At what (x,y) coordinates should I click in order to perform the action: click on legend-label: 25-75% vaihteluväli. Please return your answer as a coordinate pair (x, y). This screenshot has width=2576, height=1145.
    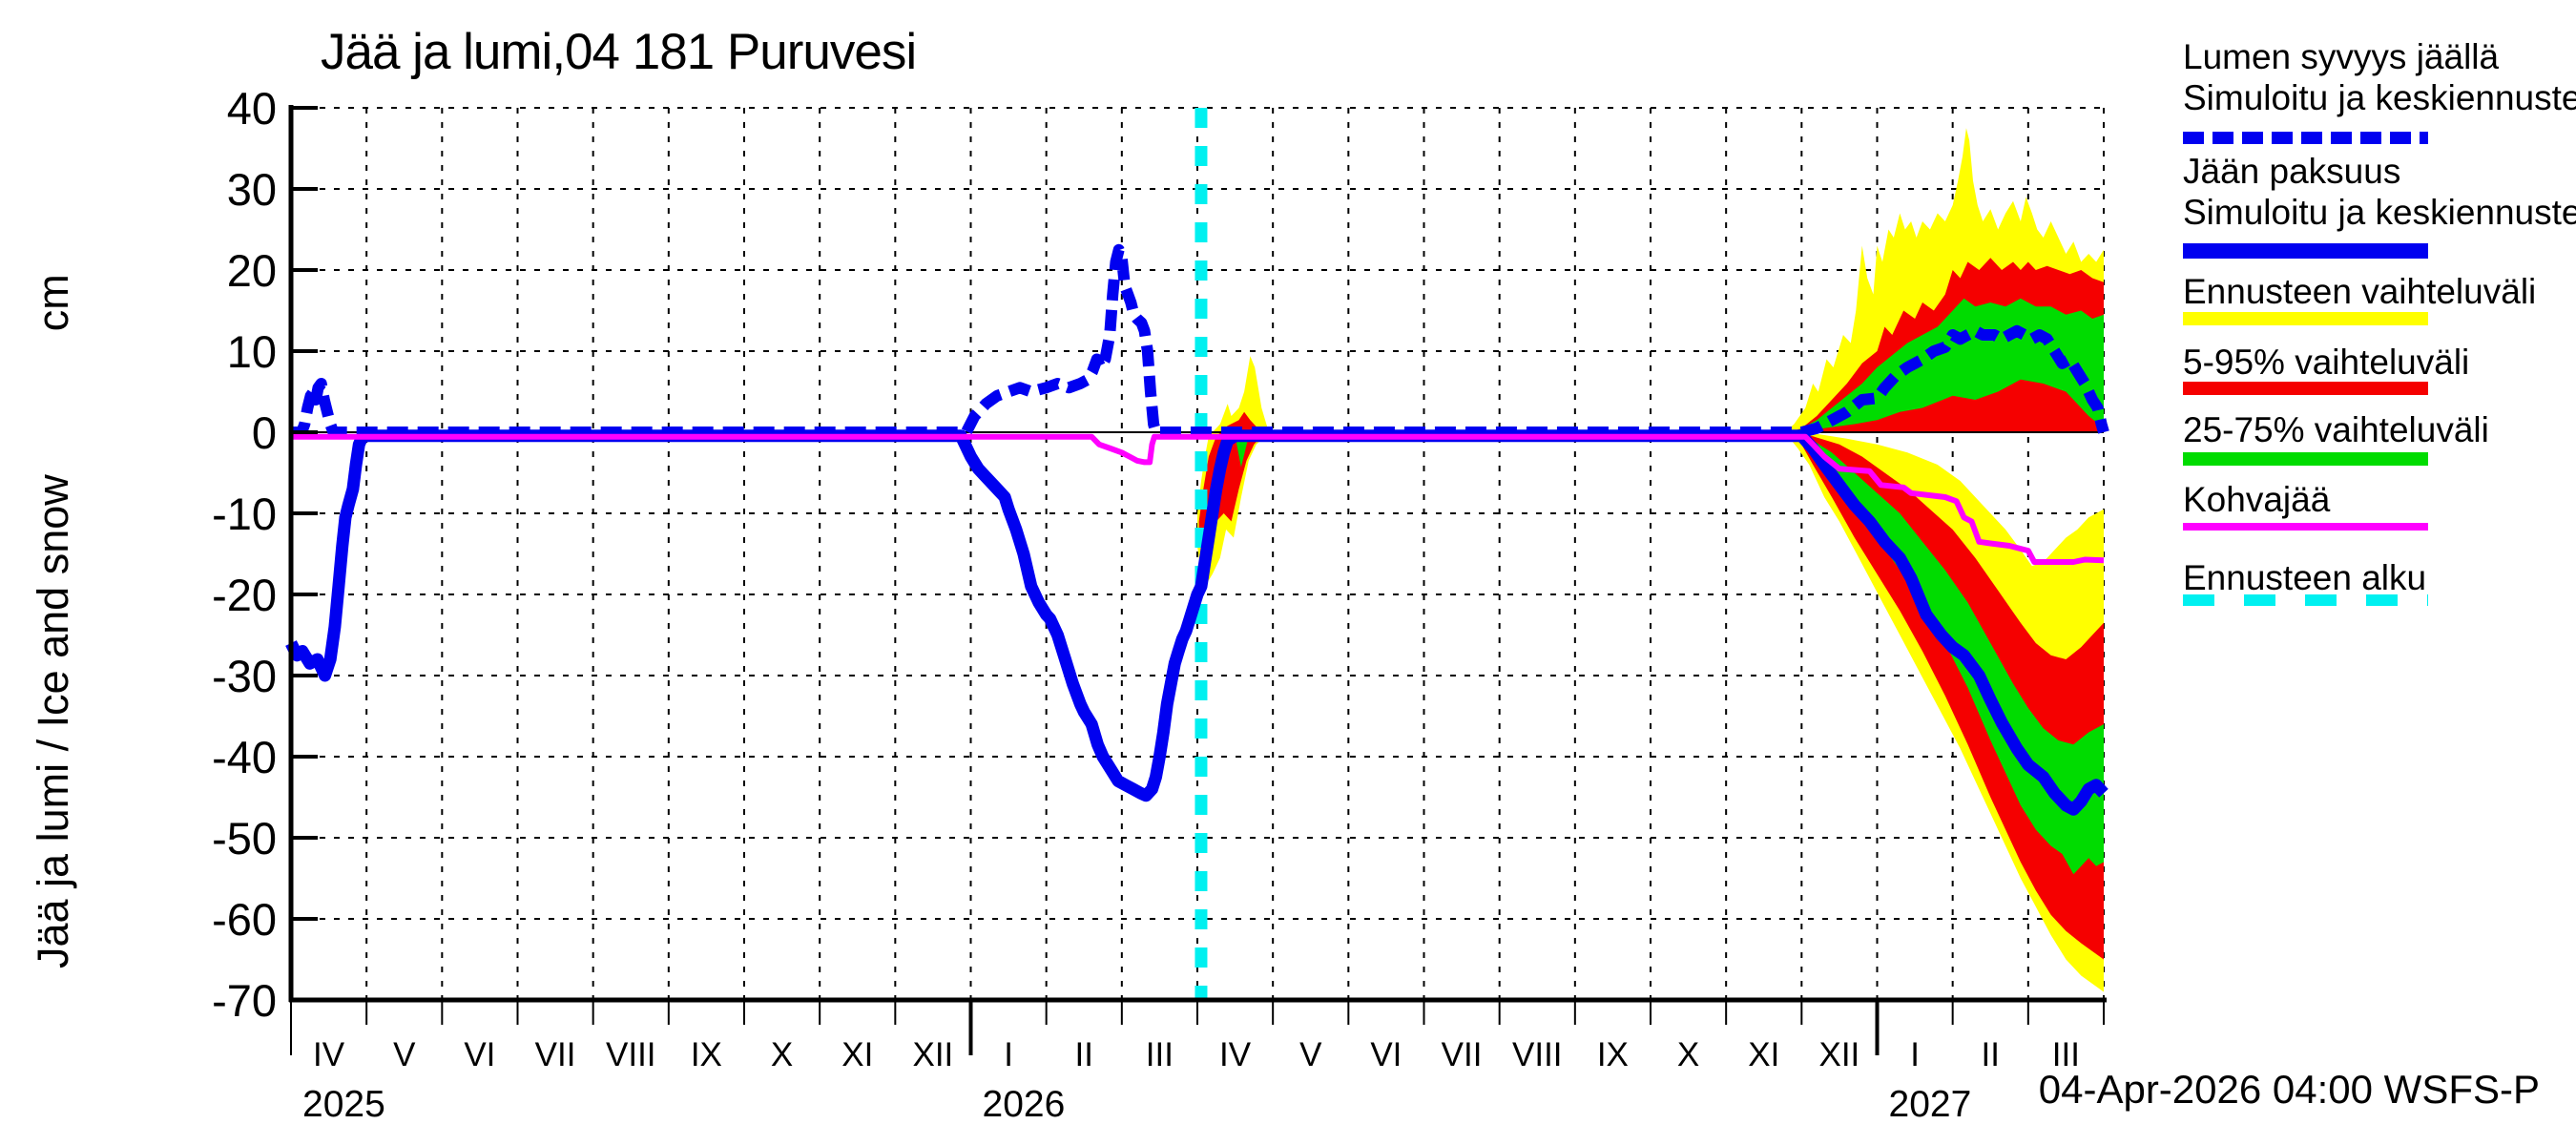
    Looking at the image, I should click on (2336, 430).